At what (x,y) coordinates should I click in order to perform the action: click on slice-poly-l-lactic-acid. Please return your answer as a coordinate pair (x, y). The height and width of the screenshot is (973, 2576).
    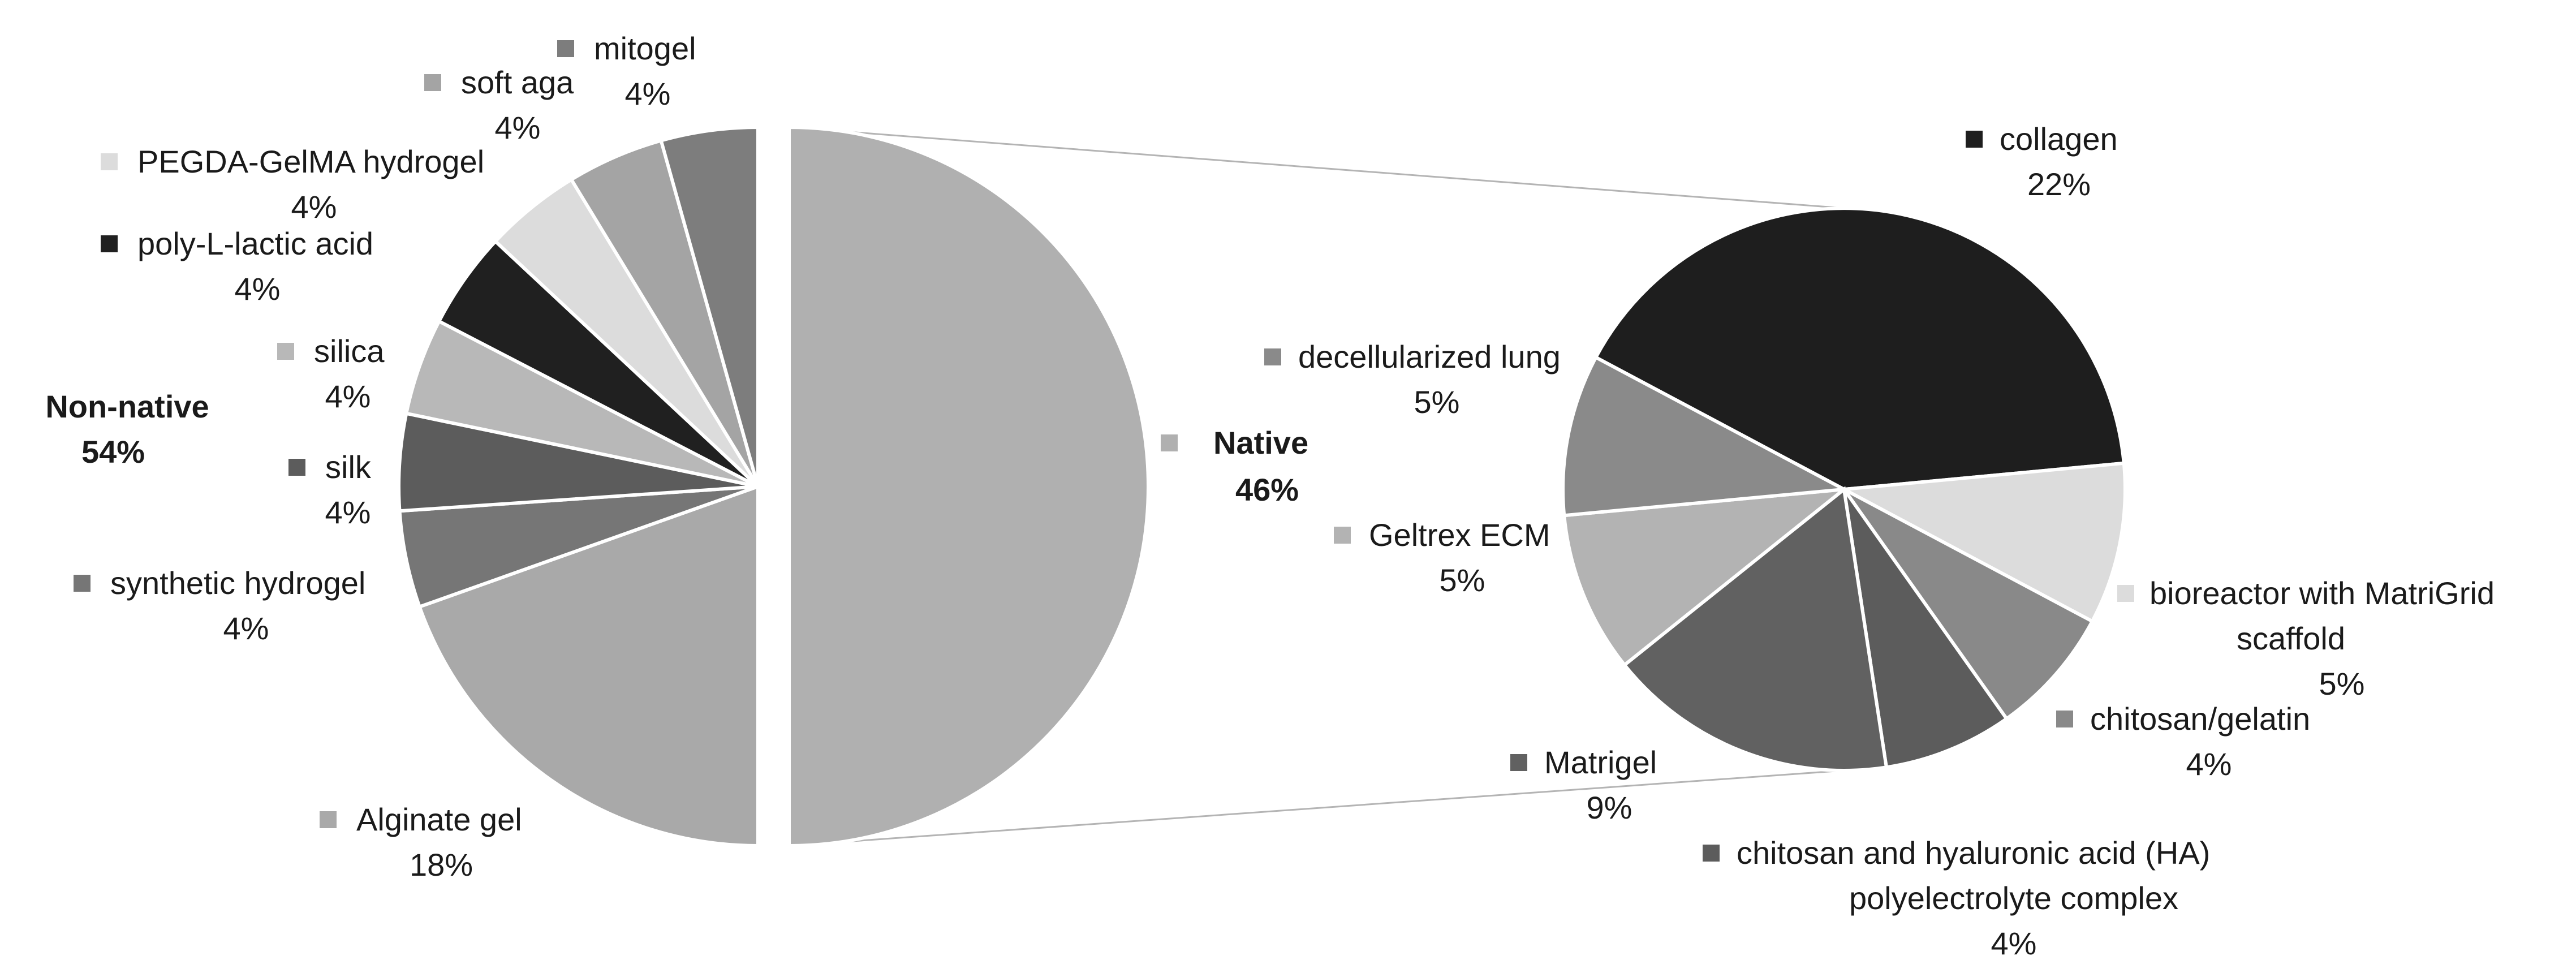
    Looking at the image, I should click on (598, 363).